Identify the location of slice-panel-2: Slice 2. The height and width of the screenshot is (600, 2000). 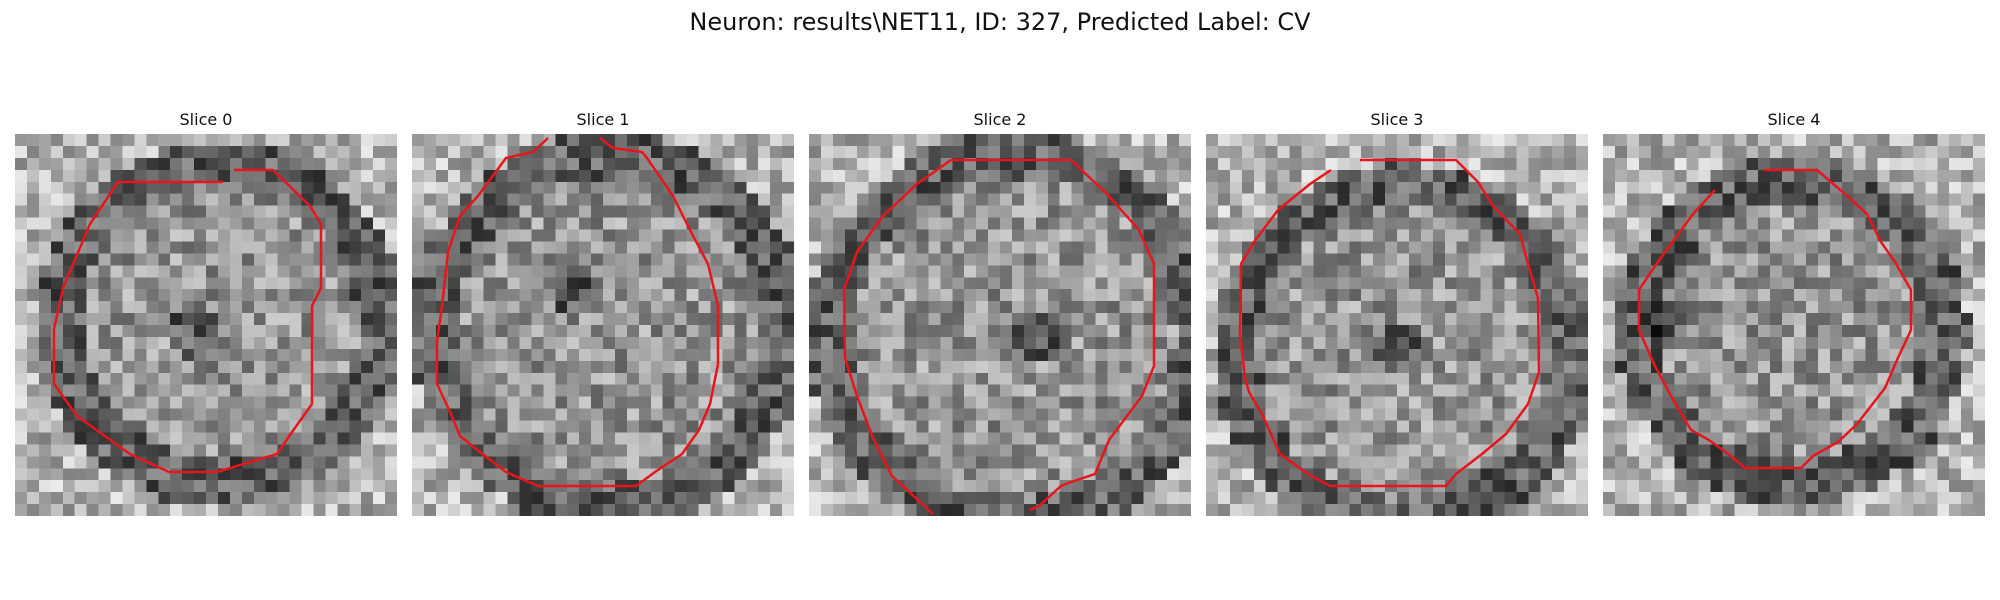
(1000, 313).